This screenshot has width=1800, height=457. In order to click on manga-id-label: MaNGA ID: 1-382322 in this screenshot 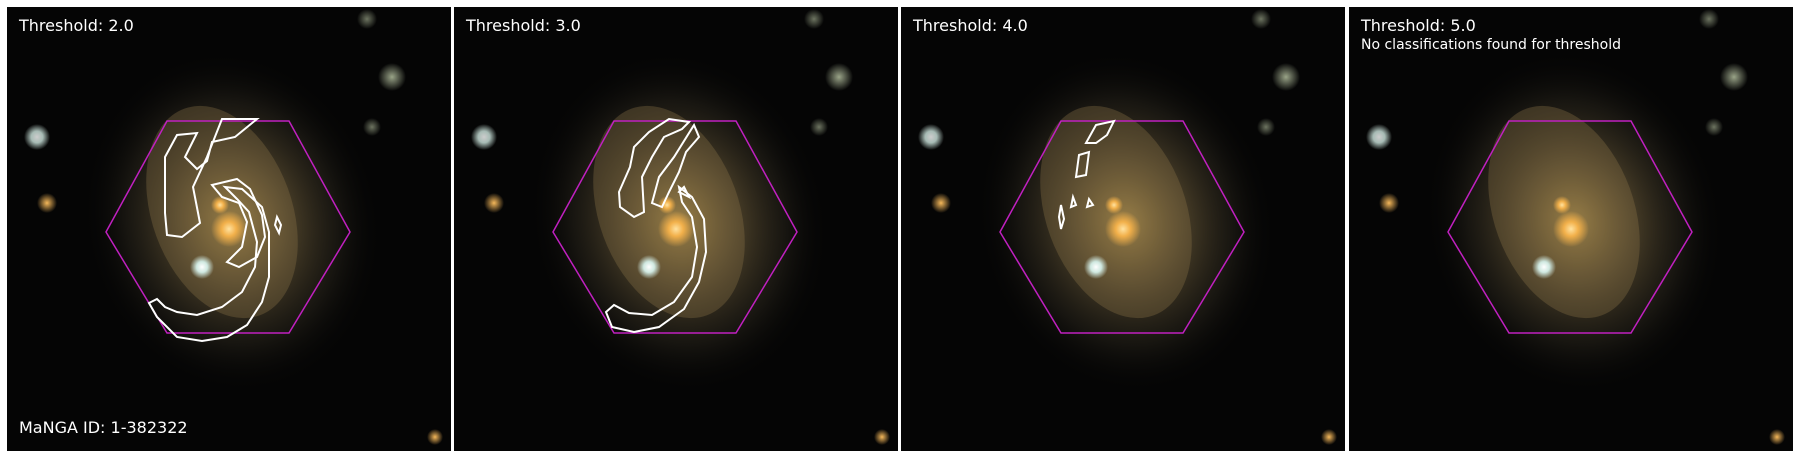, I will do `click(103, 427)`.